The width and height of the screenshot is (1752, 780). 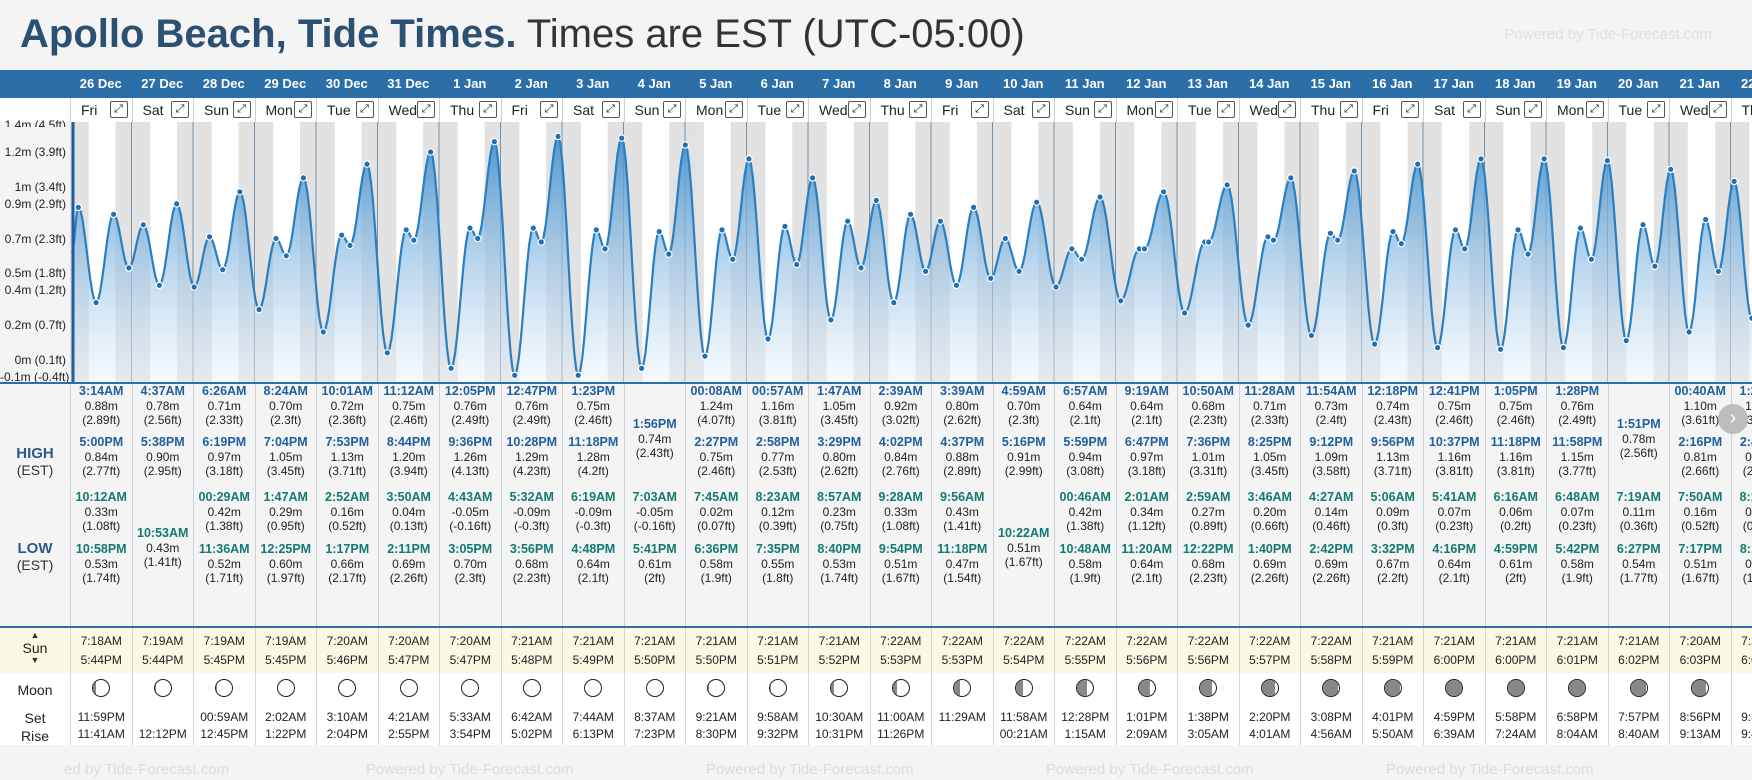 What do you see at coordinates (268, 34) in the screenshot?
I see `location-title: Apollo Beach, Tide Times.` at bounding box center [268, 34].